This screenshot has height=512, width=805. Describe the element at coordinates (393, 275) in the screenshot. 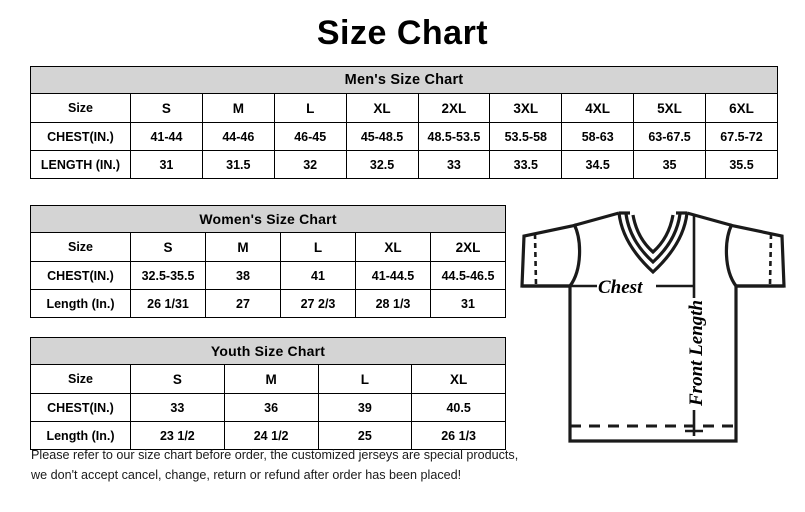

I see `womens-chest-xl: 41-44.5` at that location.